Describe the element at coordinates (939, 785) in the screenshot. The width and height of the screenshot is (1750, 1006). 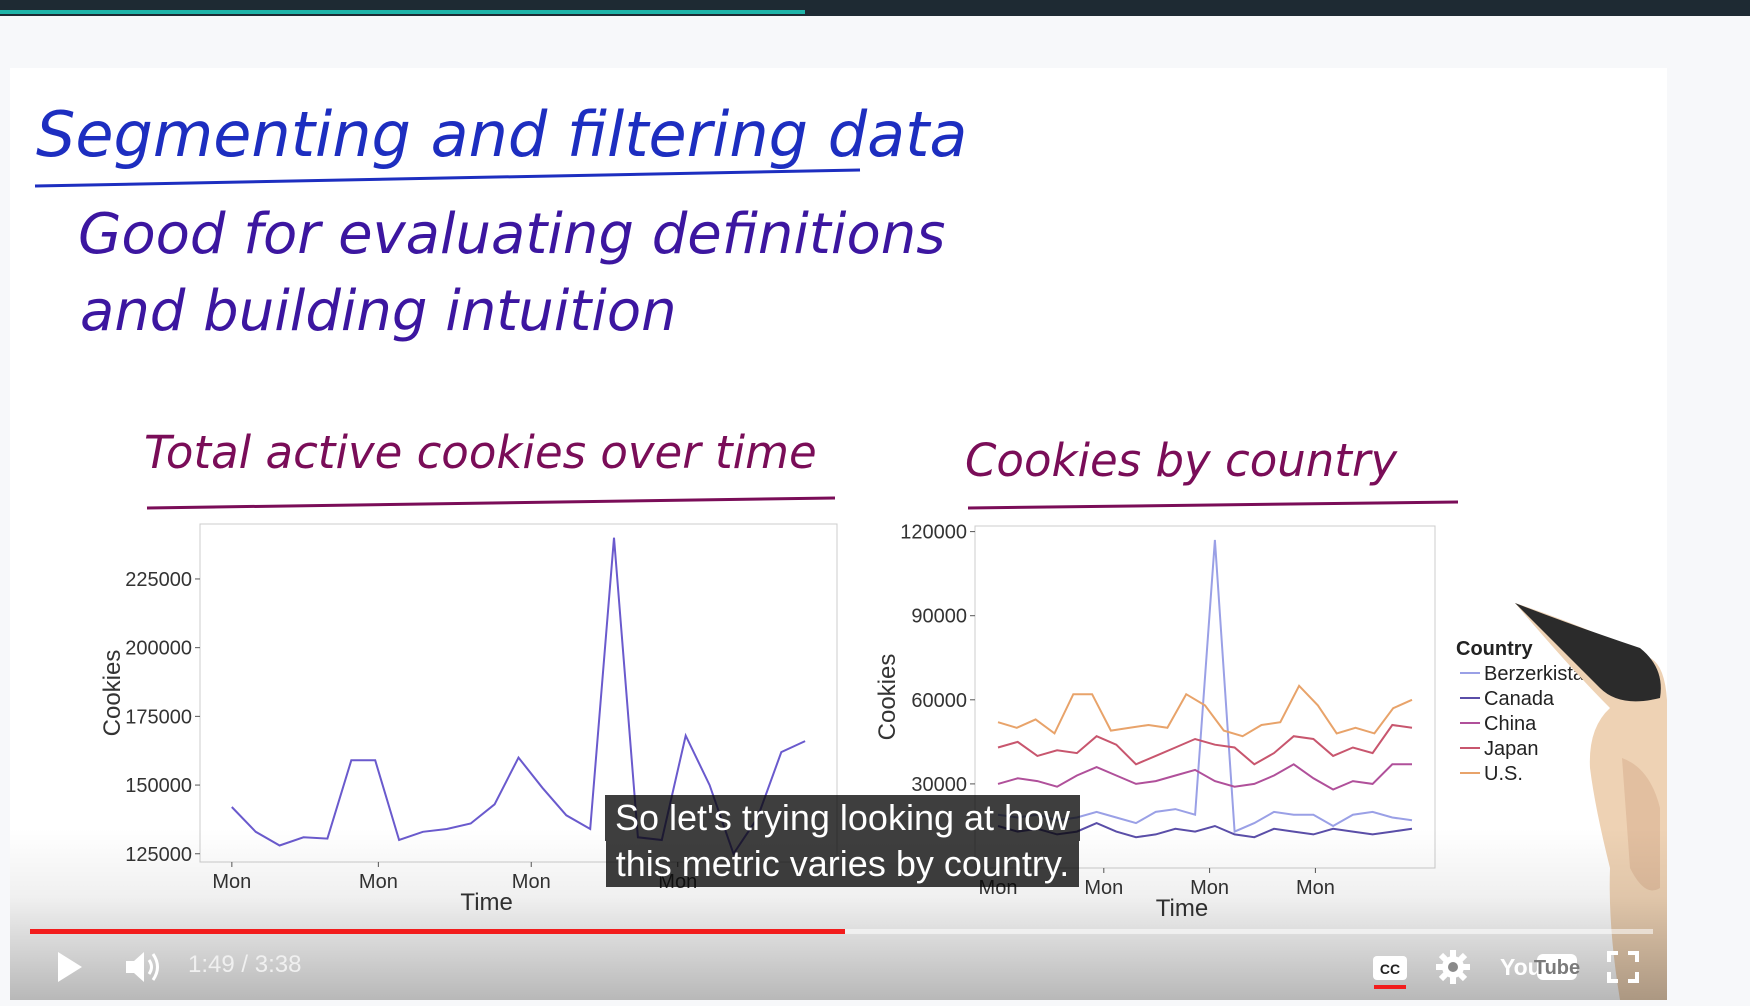
I see `y-tick-label: 30000` at that location.